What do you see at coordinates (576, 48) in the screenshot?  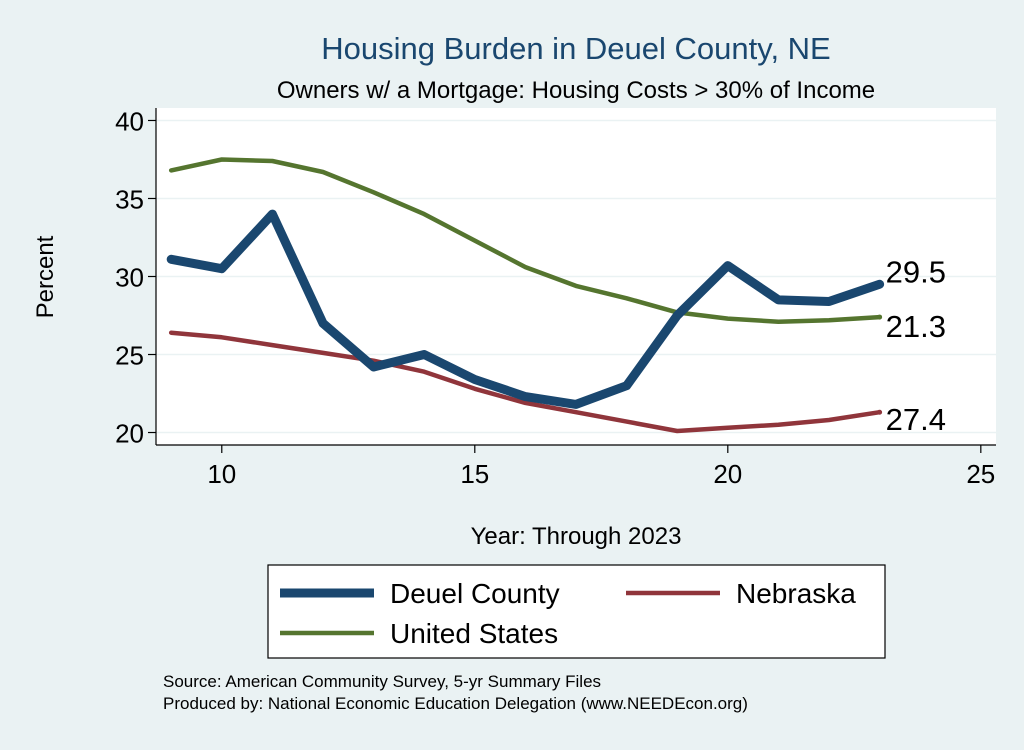 I see `chart-title: Housing Burden in Deuel County, NE` at bounding box center [576, 48].